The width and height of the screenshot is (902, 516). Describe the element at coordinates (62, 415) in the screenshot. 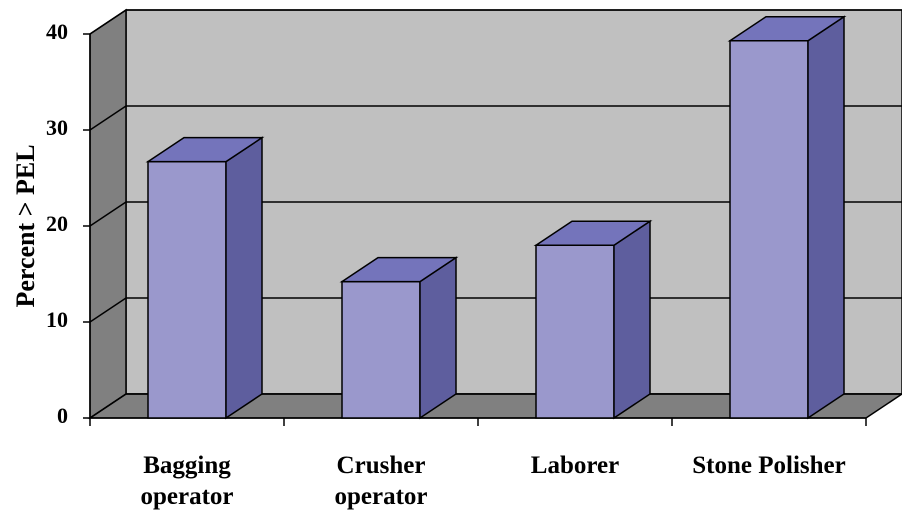

I see `y-tick-label: 0` at that location.